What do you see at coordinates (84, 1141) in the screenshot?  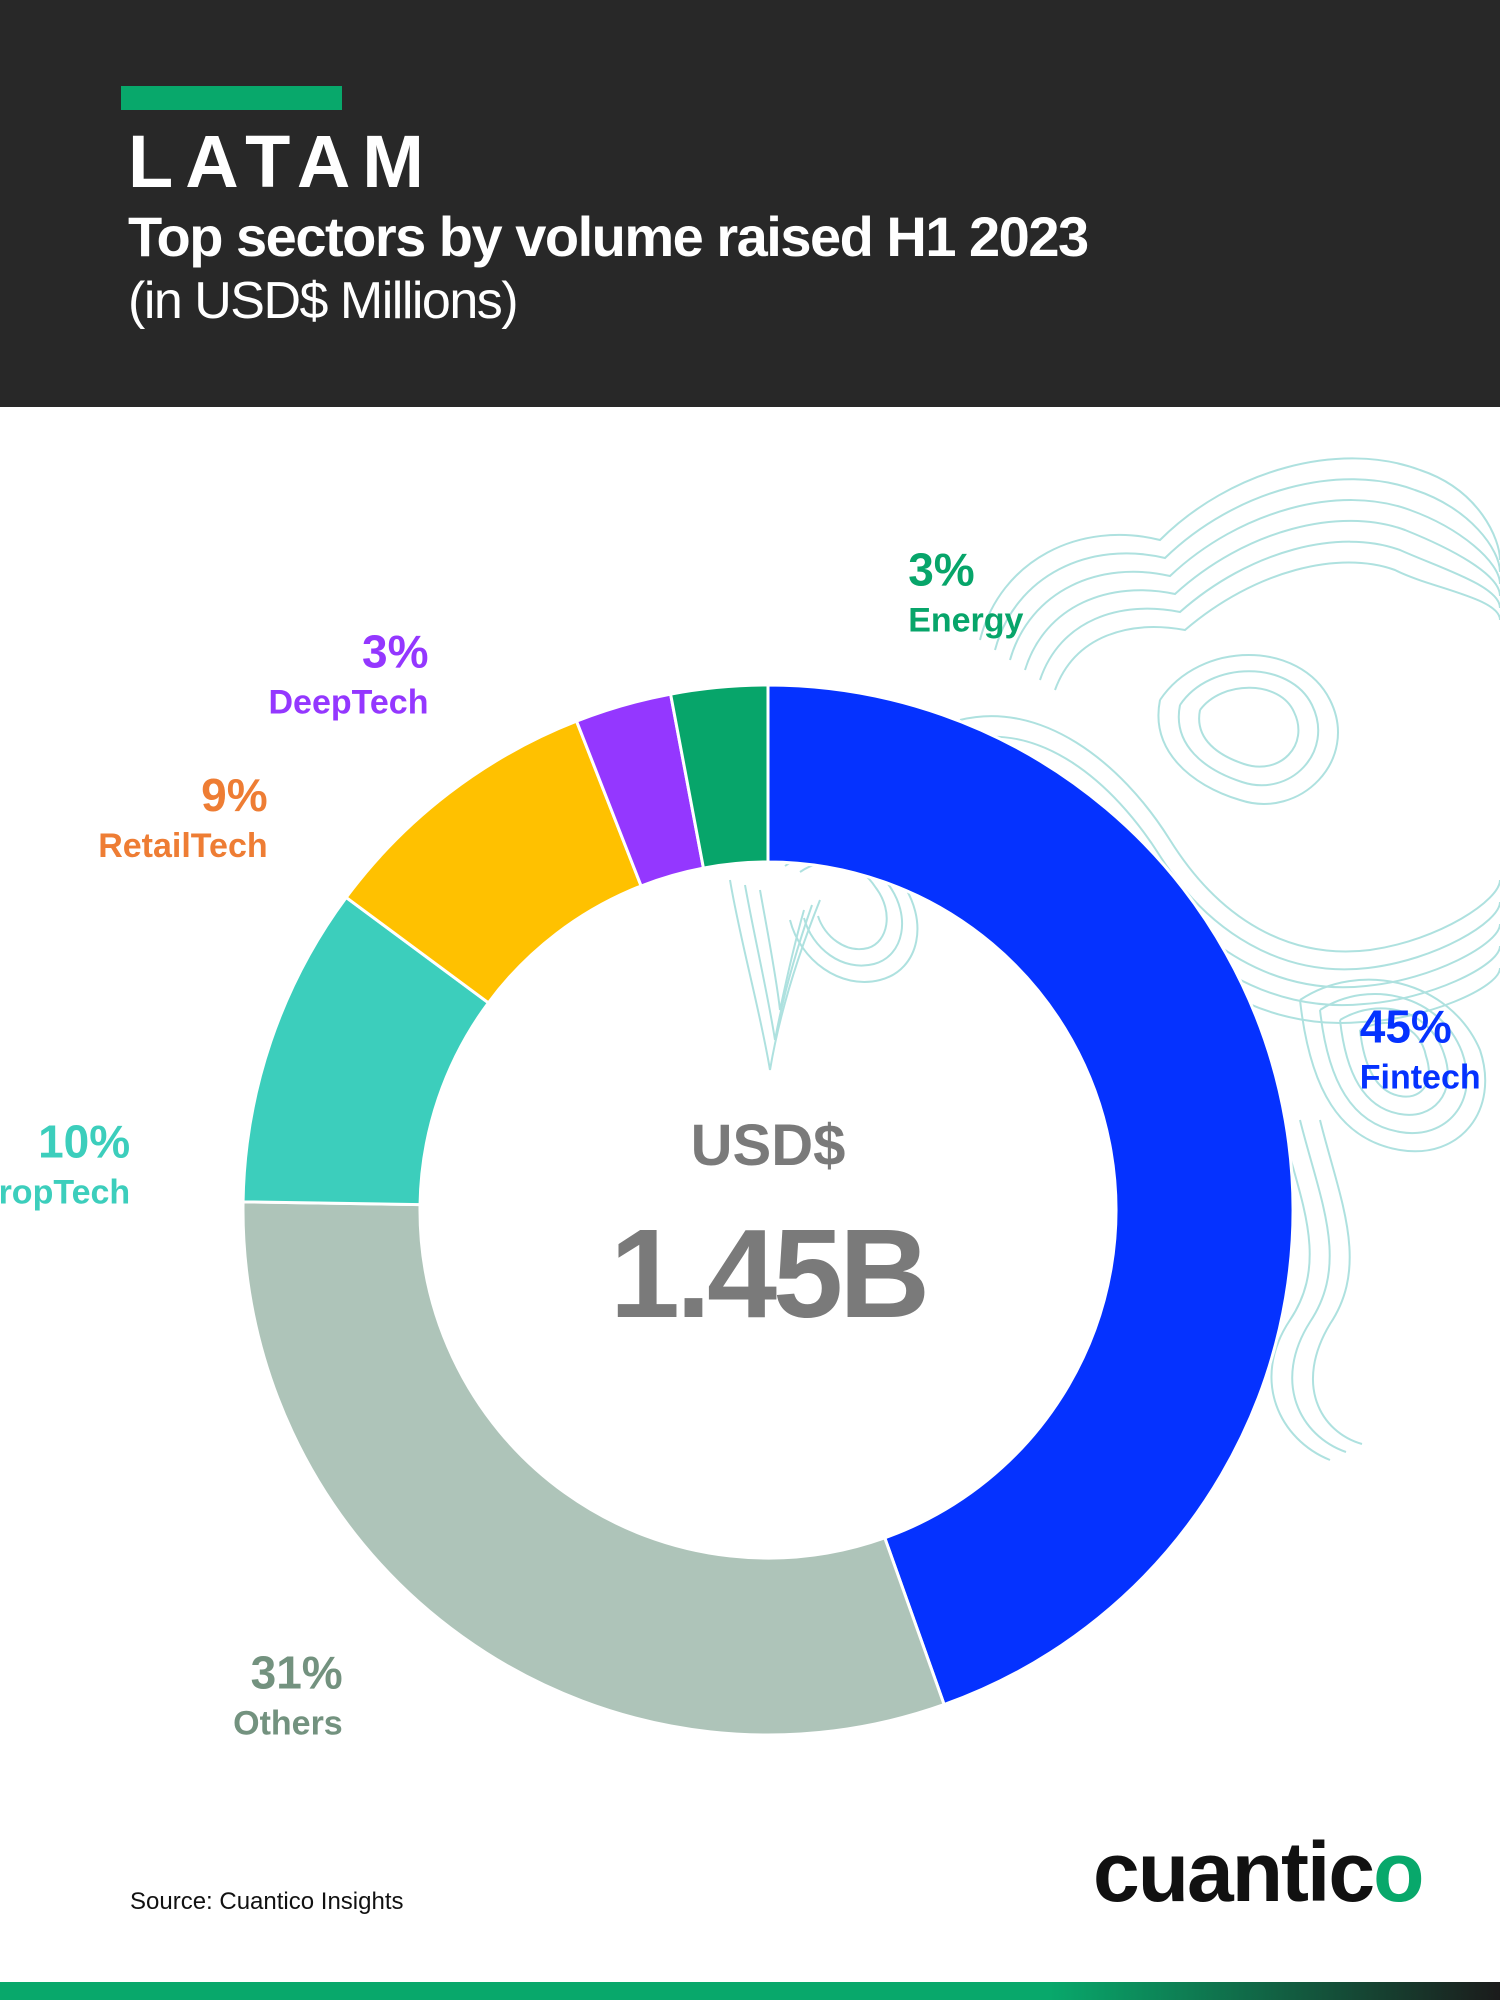 I see `slice-pct-label-proptech: 10%` at bounding box center [84, 1141].